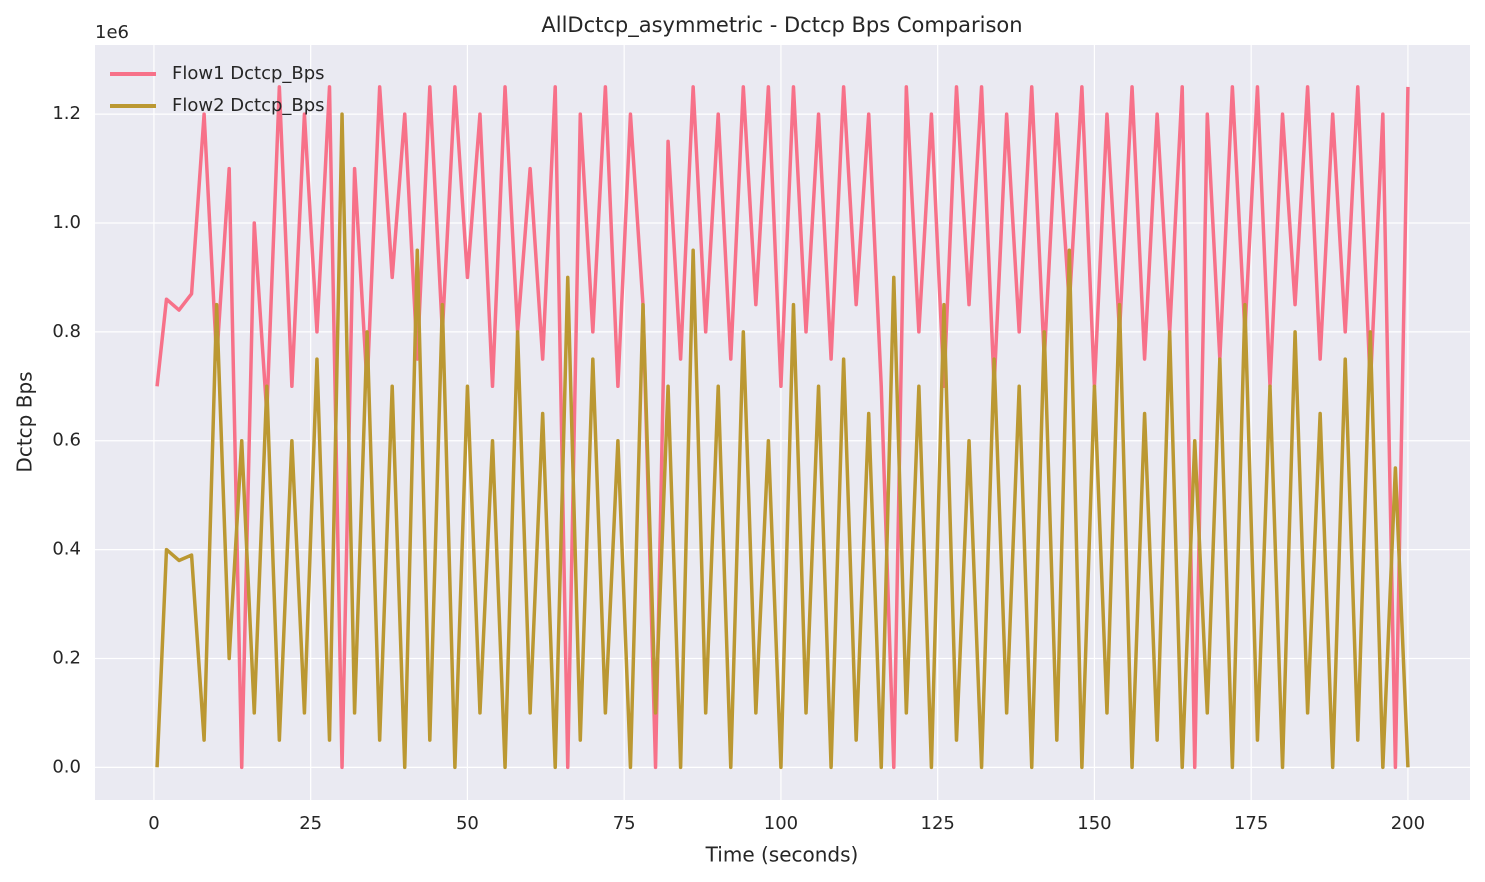  Describe the element at coordinates (467, 823) in the screenshot. I see `x-tick-label: 50` at that location.